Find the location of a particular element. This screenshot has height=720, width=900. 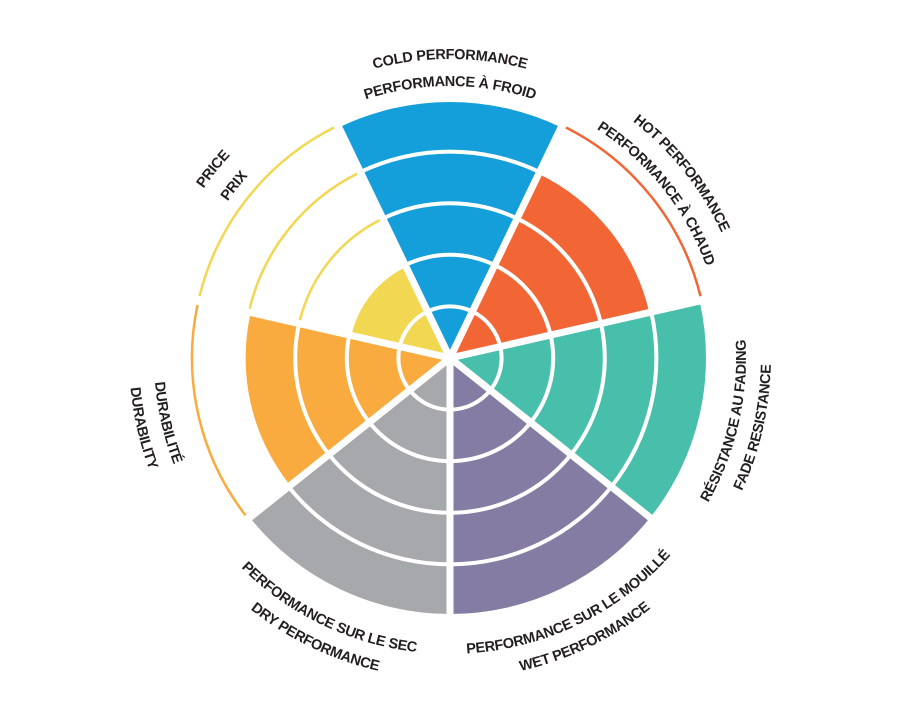

label-cold-text: PERFORMANCE À FROID is located at coordinates (450, 88).